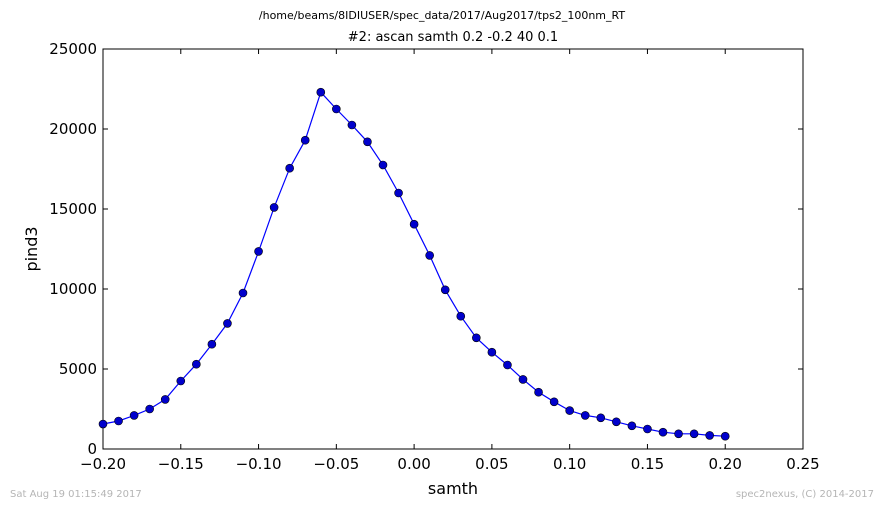 The width and height of the screenshot is (884, 509). I want to click on y-tick-label: 0, so click(92, 449).